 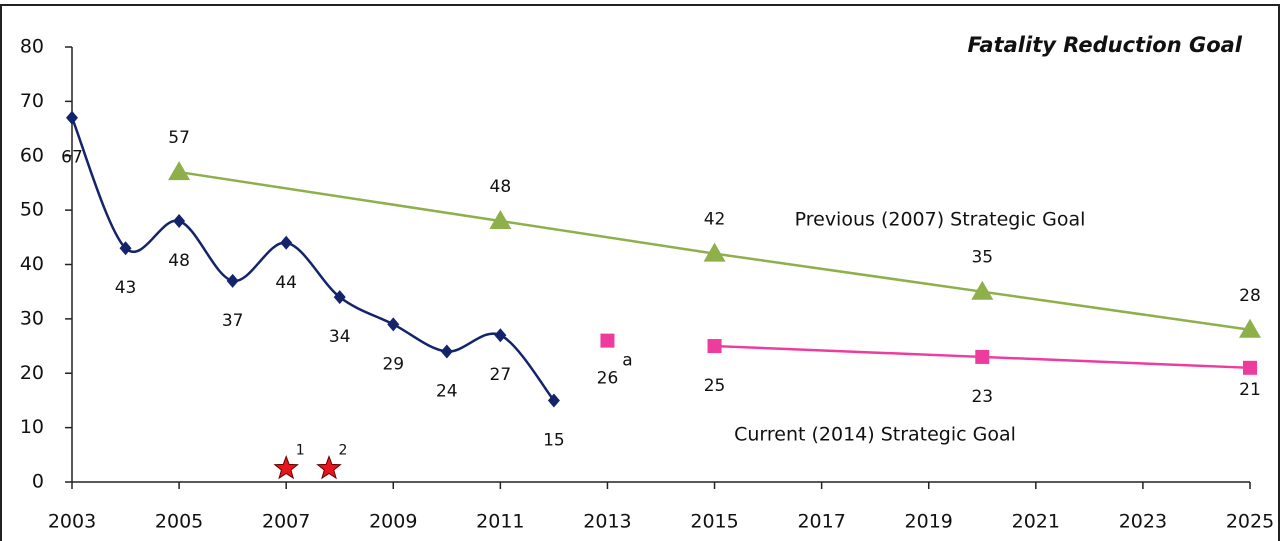 What do you see at coordinates (715, 386) in the screenshot?
I see `data-label: 25` at bounding box center [715, 386].